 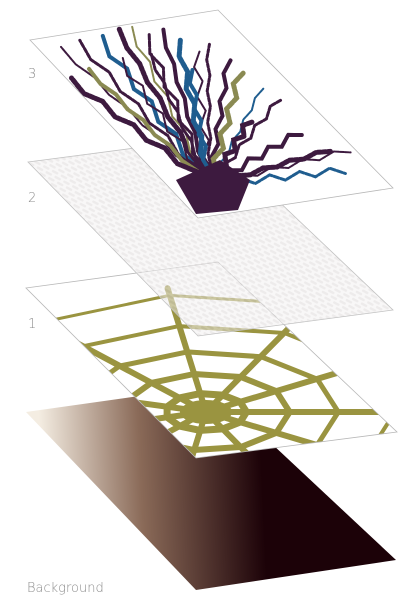 What do you see at coordinates (32, 324) in the screenshot?
I see `layer-1-label: 1` at bounding box center [32, 324].